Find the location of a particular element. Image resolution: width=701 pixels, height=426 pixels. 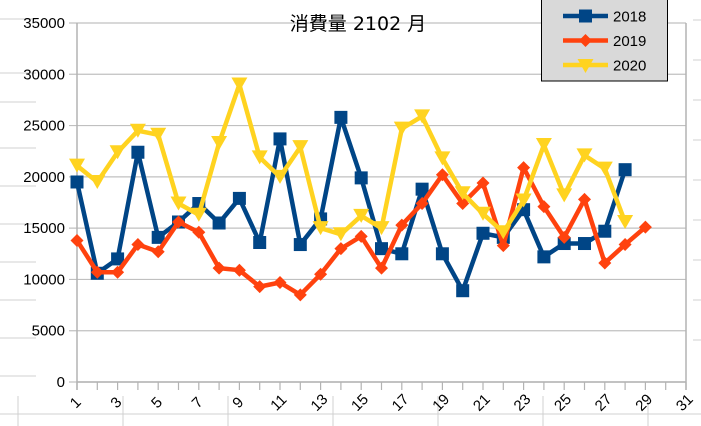

x-tick-label: 1 is located at coordinates (76, 403).